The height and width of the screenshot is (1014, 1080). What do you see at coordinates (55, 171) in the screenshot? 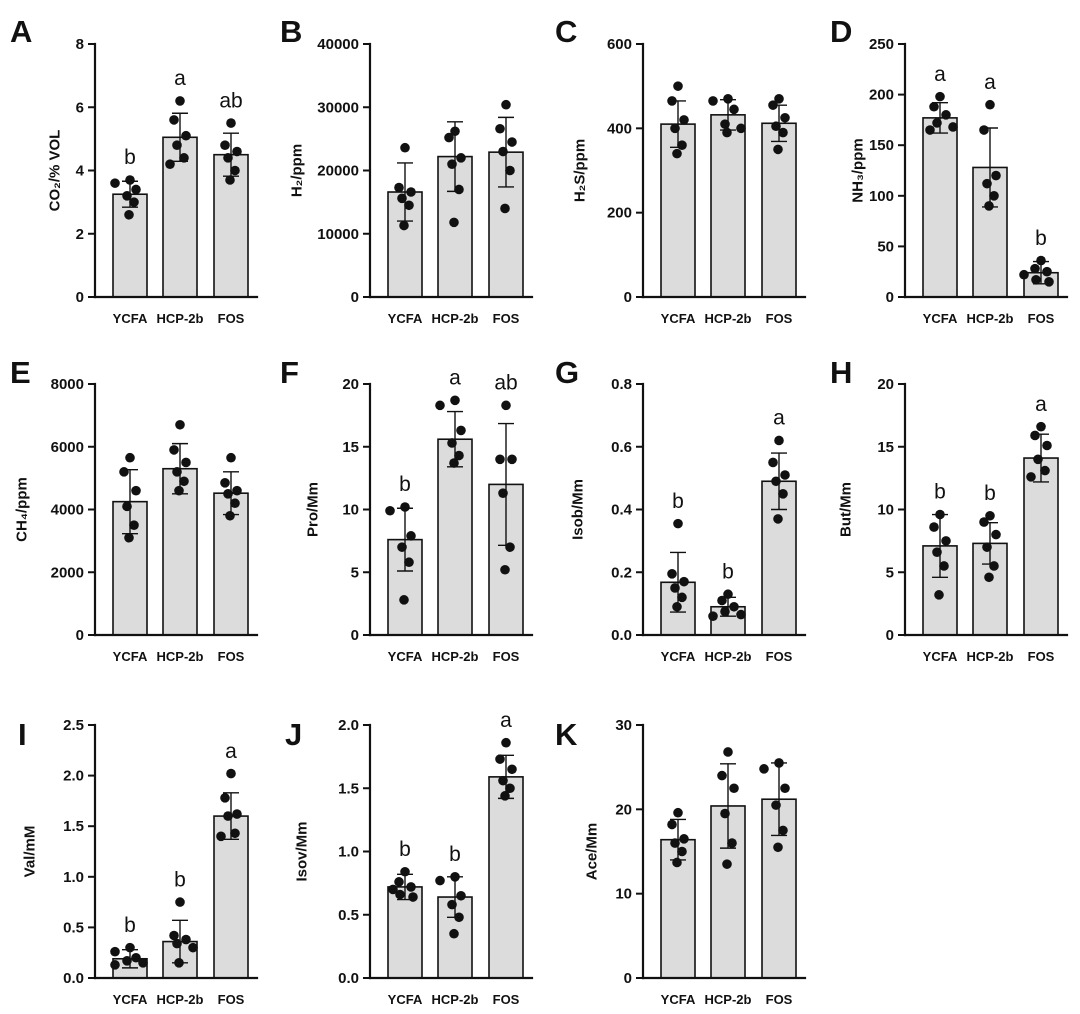
I see `y-axis-label: CO₂/% VOL` at bounding box center [55, 171].